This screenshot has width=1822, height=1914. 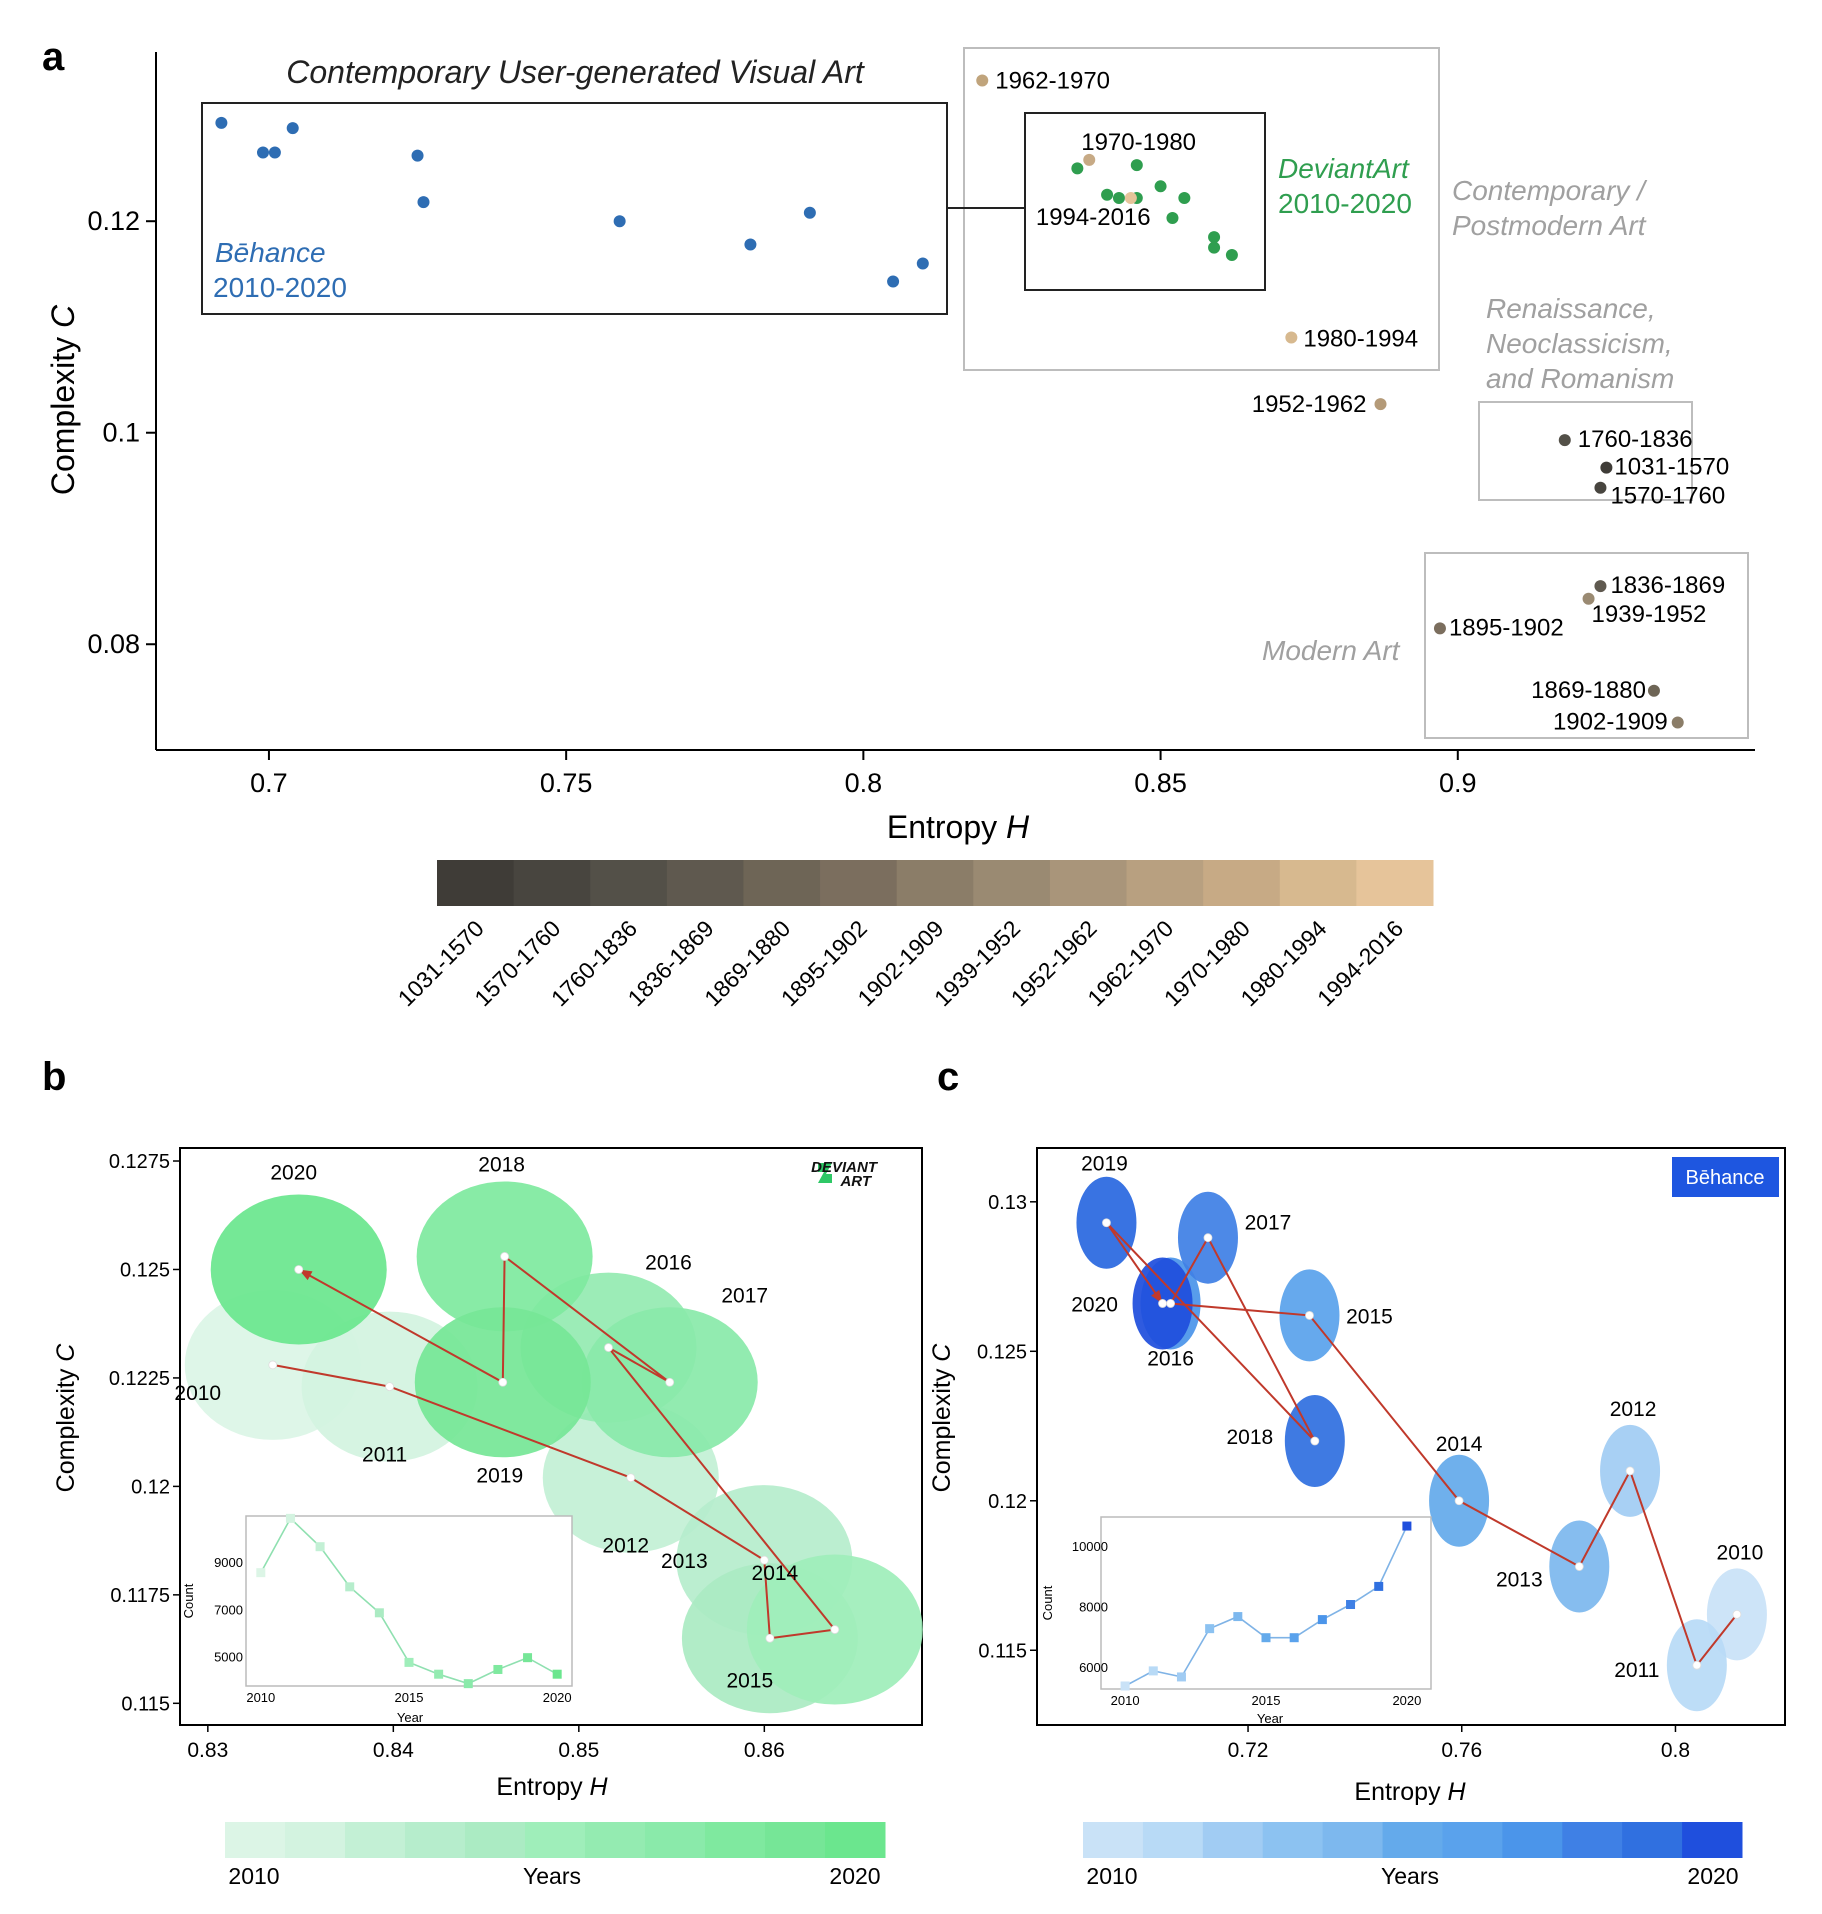 What do you see at coordinates (468, 1684) in the screenshot?
I see `b-inset-marker-2017` at bounding box center [468, 1684].